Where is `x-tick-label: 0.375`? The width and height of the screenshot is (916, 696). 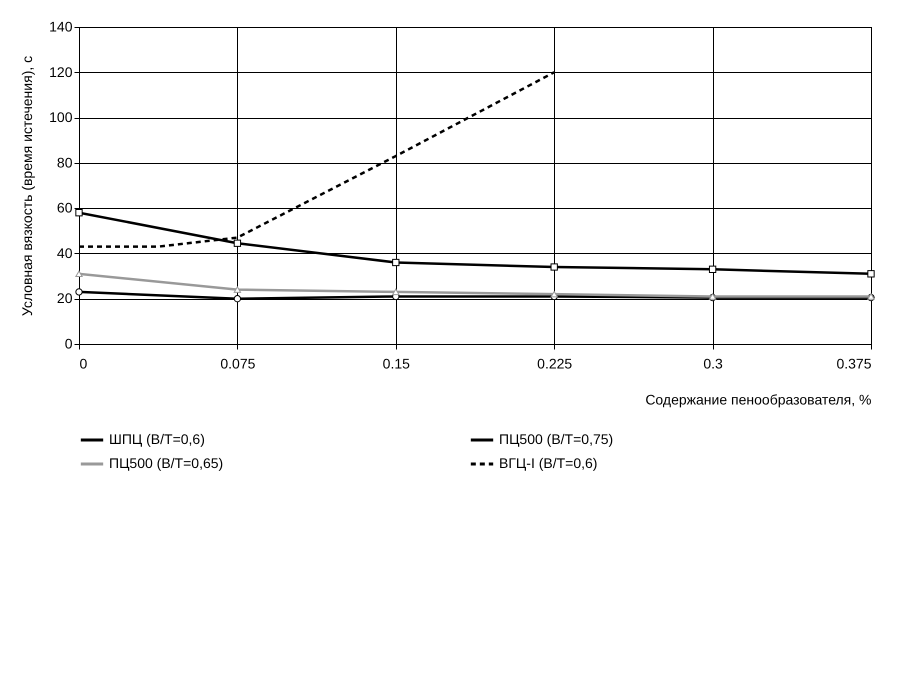
x-tick-label: 0.375 is located at coordinates (854, 364).